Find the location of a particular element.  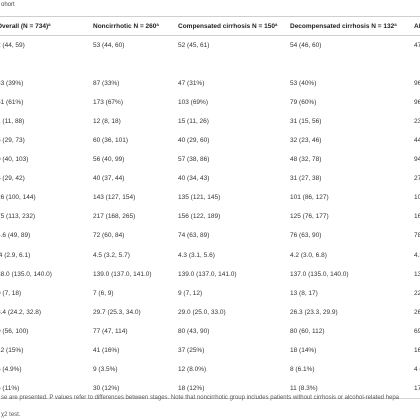

cell-overall: 51 (61%) is located at coordinates (12, 102).